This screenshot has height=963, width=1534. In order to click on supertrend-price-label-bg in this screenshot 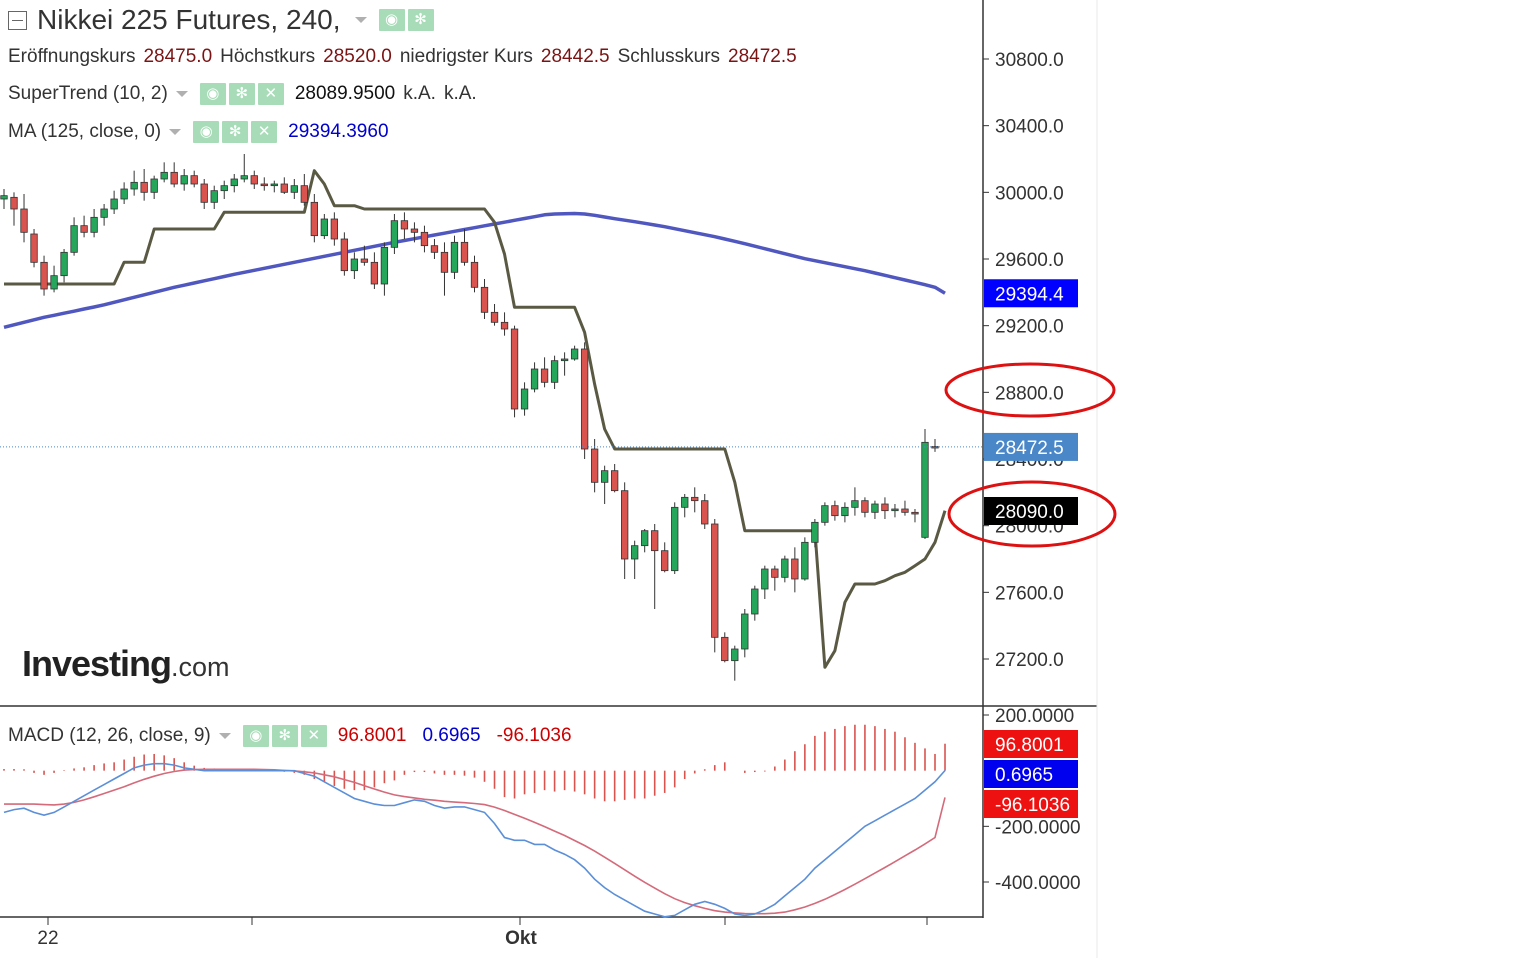, I will do `click(1031, 511)`.